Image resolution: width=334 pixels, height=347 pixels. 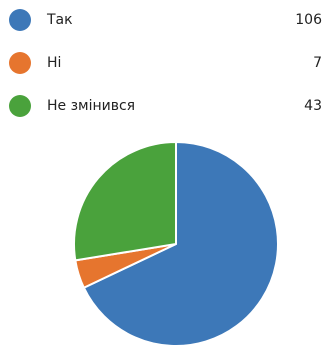 What do you see at coordinates (91, 106) in the screenshot?
I see `legend-label-ne-zminyvsia: Не змінився` at bounding box center [91, 106].